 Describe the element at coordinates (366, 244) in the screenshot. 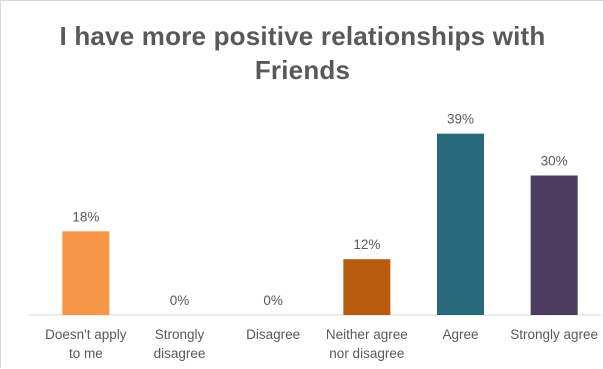

I see `data-label-3: 12%` at that location.